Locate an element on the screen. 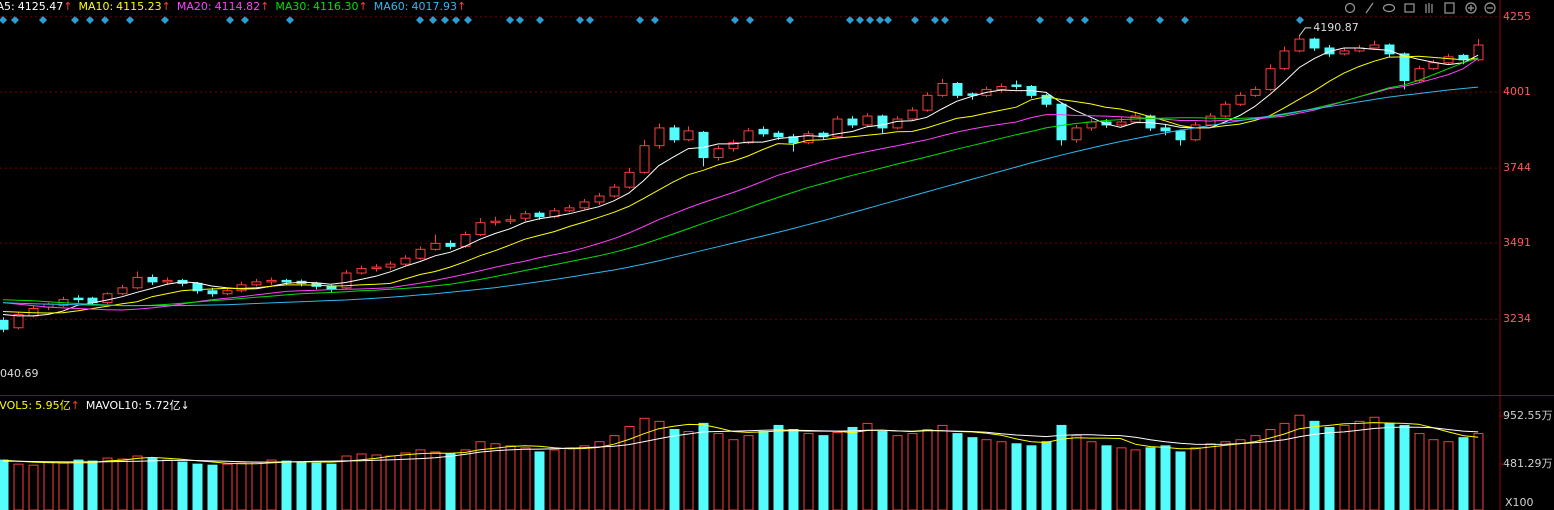  zoom-in-icon is located at coordinates (1471, 8).